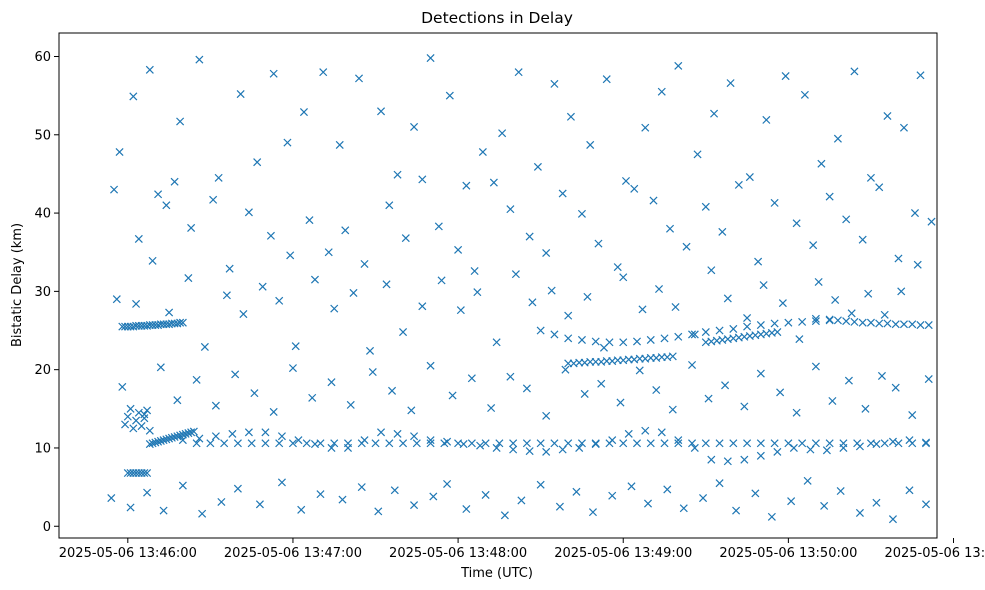 This screenshot has height=590, width=985. Describe the element at coordinates (42, 135) in the screenshot. I see `y-tick-label: 50` at that location.